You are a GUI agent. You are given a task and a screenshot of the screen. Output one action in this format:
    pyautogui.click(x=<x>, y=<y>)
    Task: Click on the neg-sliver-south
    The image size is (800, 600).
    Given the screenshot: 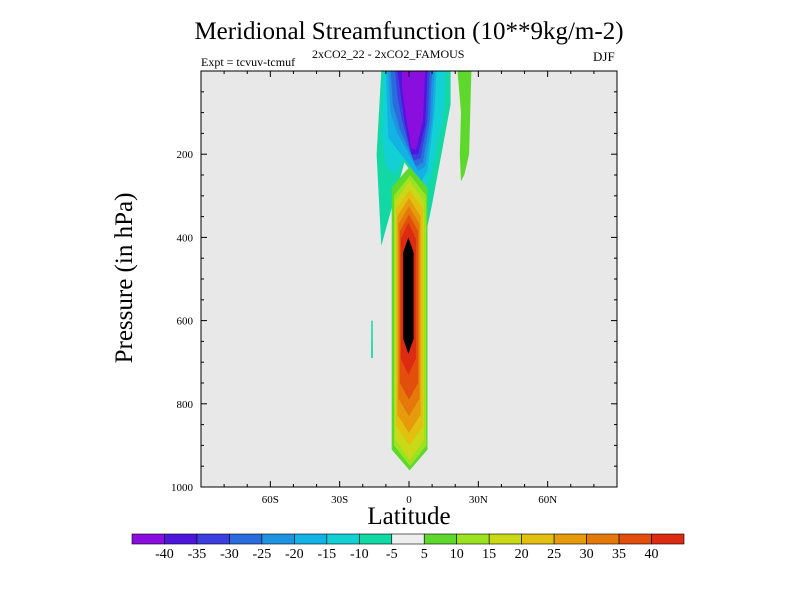 What is the action you would take?
    pyautogui.click(x=372, y=339)
    